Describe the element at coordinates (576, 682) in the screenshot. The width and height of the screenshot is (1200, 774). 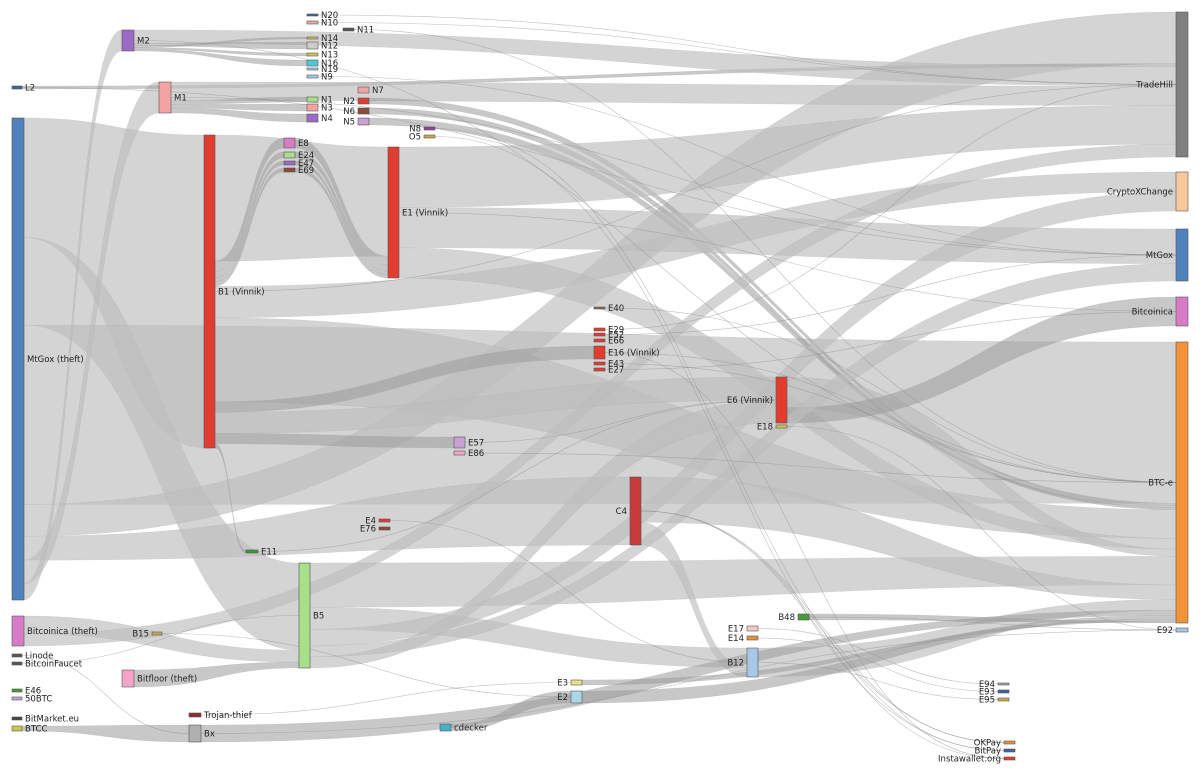
I see `node-E3` at that location.